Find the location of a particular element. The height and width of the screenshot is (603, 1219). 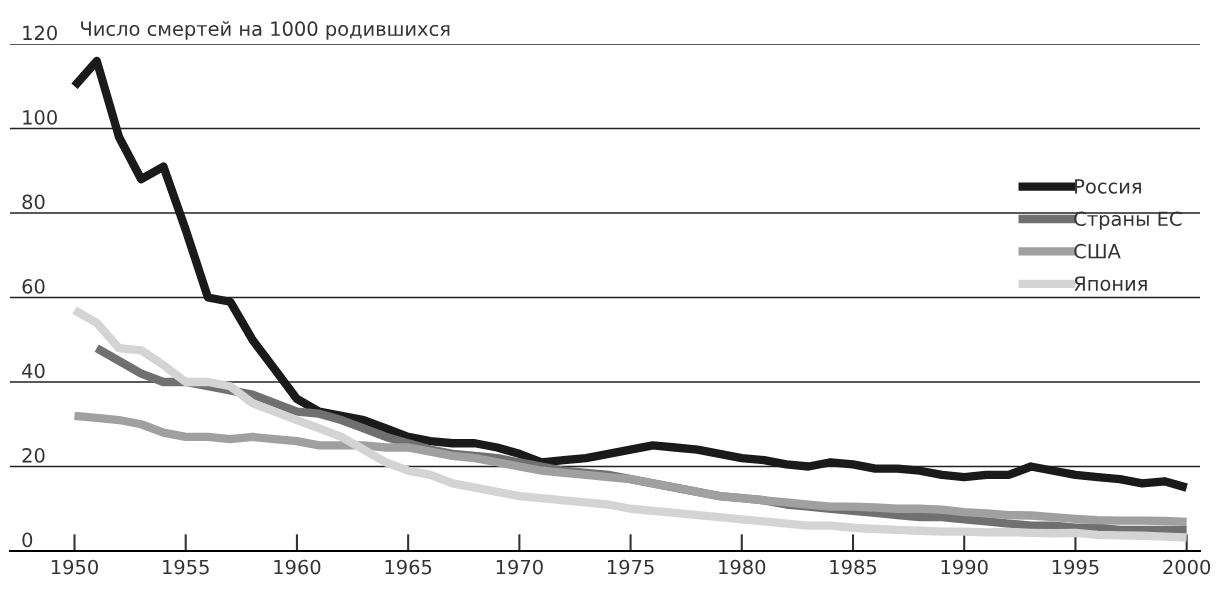

y-tick-label: 120 is located at coordinates (40, 33).